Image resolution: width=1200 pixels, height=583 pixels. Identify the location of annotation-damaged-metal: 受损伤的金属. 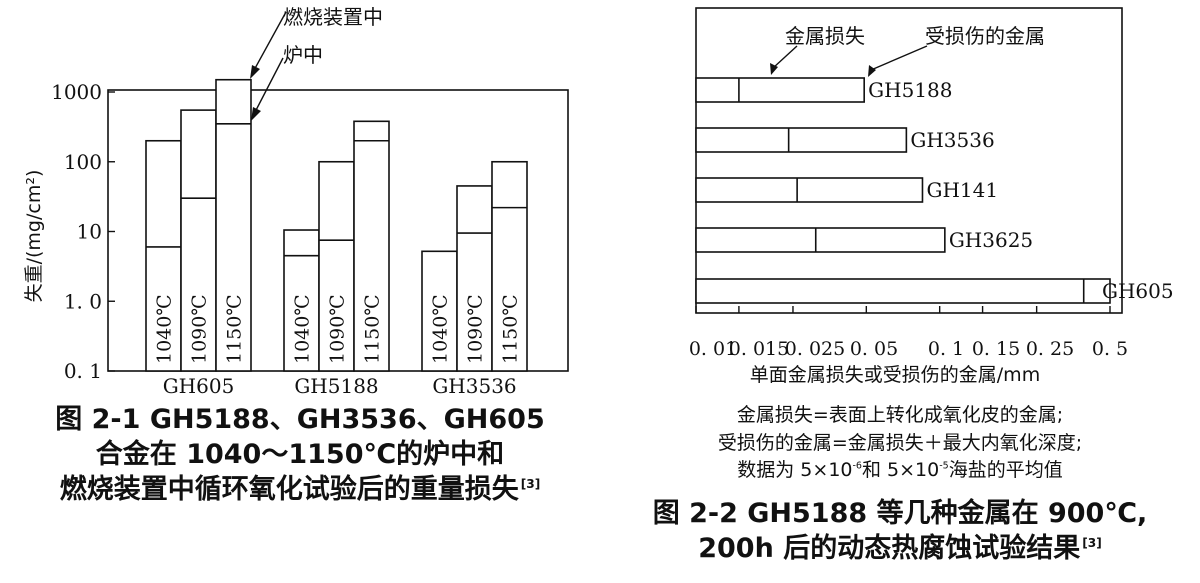
(985, 36).